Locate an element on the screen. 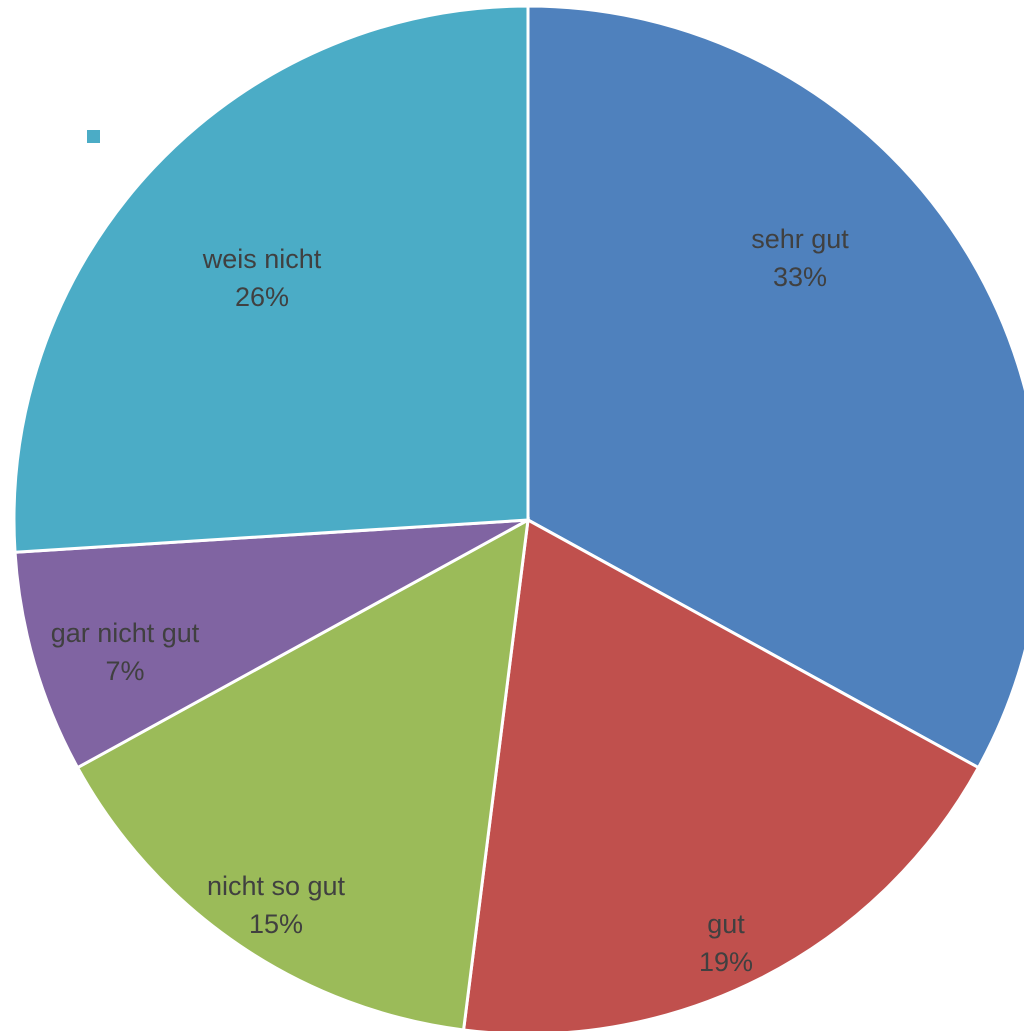 Image resolution: width=1024 pixels, height=1031 pixels. slice-percent-label: 19% is located at coordinates (726, 962).